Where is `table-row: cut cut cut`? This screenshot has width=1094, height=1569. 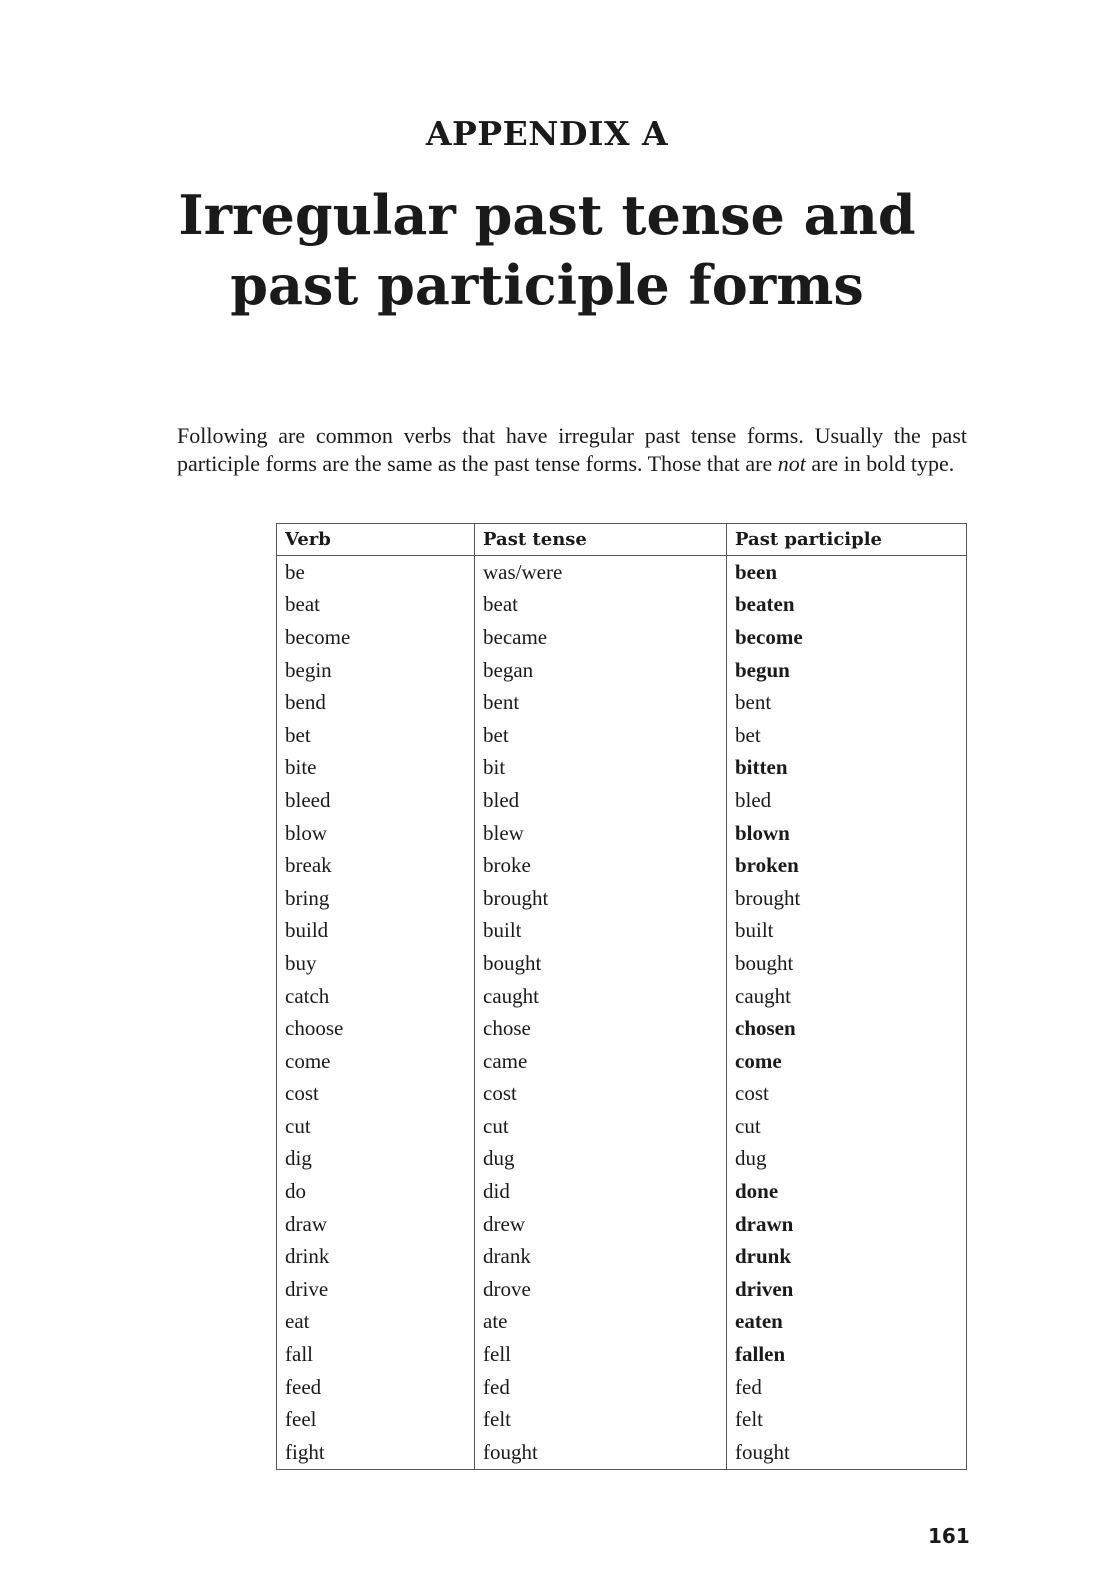
table-row: cut cut cut is located at coordinates (621, 1126).